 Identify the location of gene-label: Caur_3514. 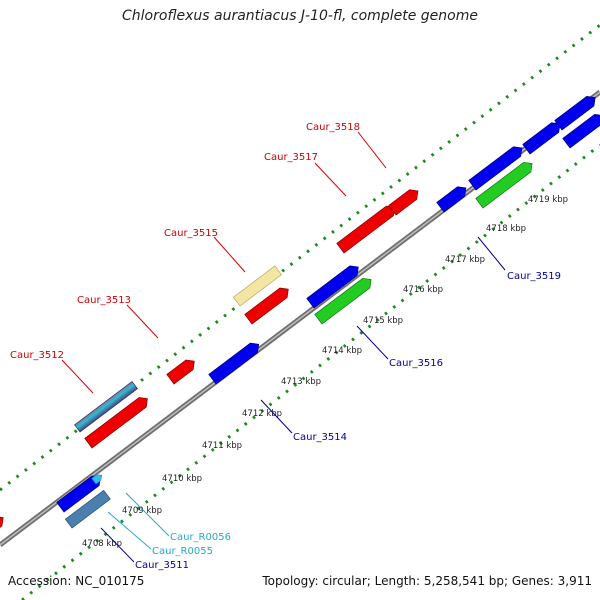
(320, 437).